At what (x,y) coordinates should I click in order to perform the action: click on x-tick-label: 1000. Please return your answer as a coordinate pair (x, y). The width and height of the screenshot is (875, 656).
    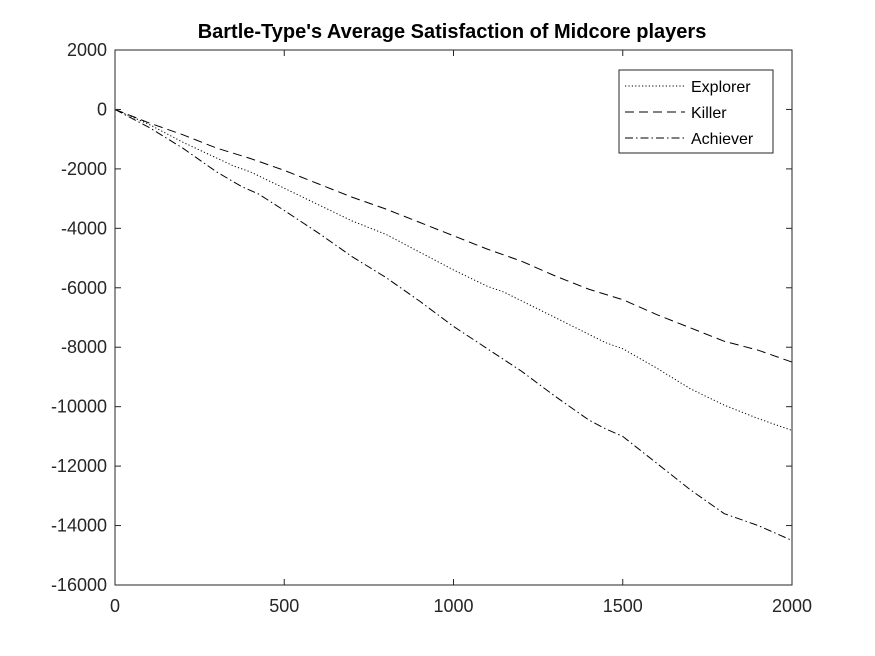
    Looking at the image, I should click on (453, 606).